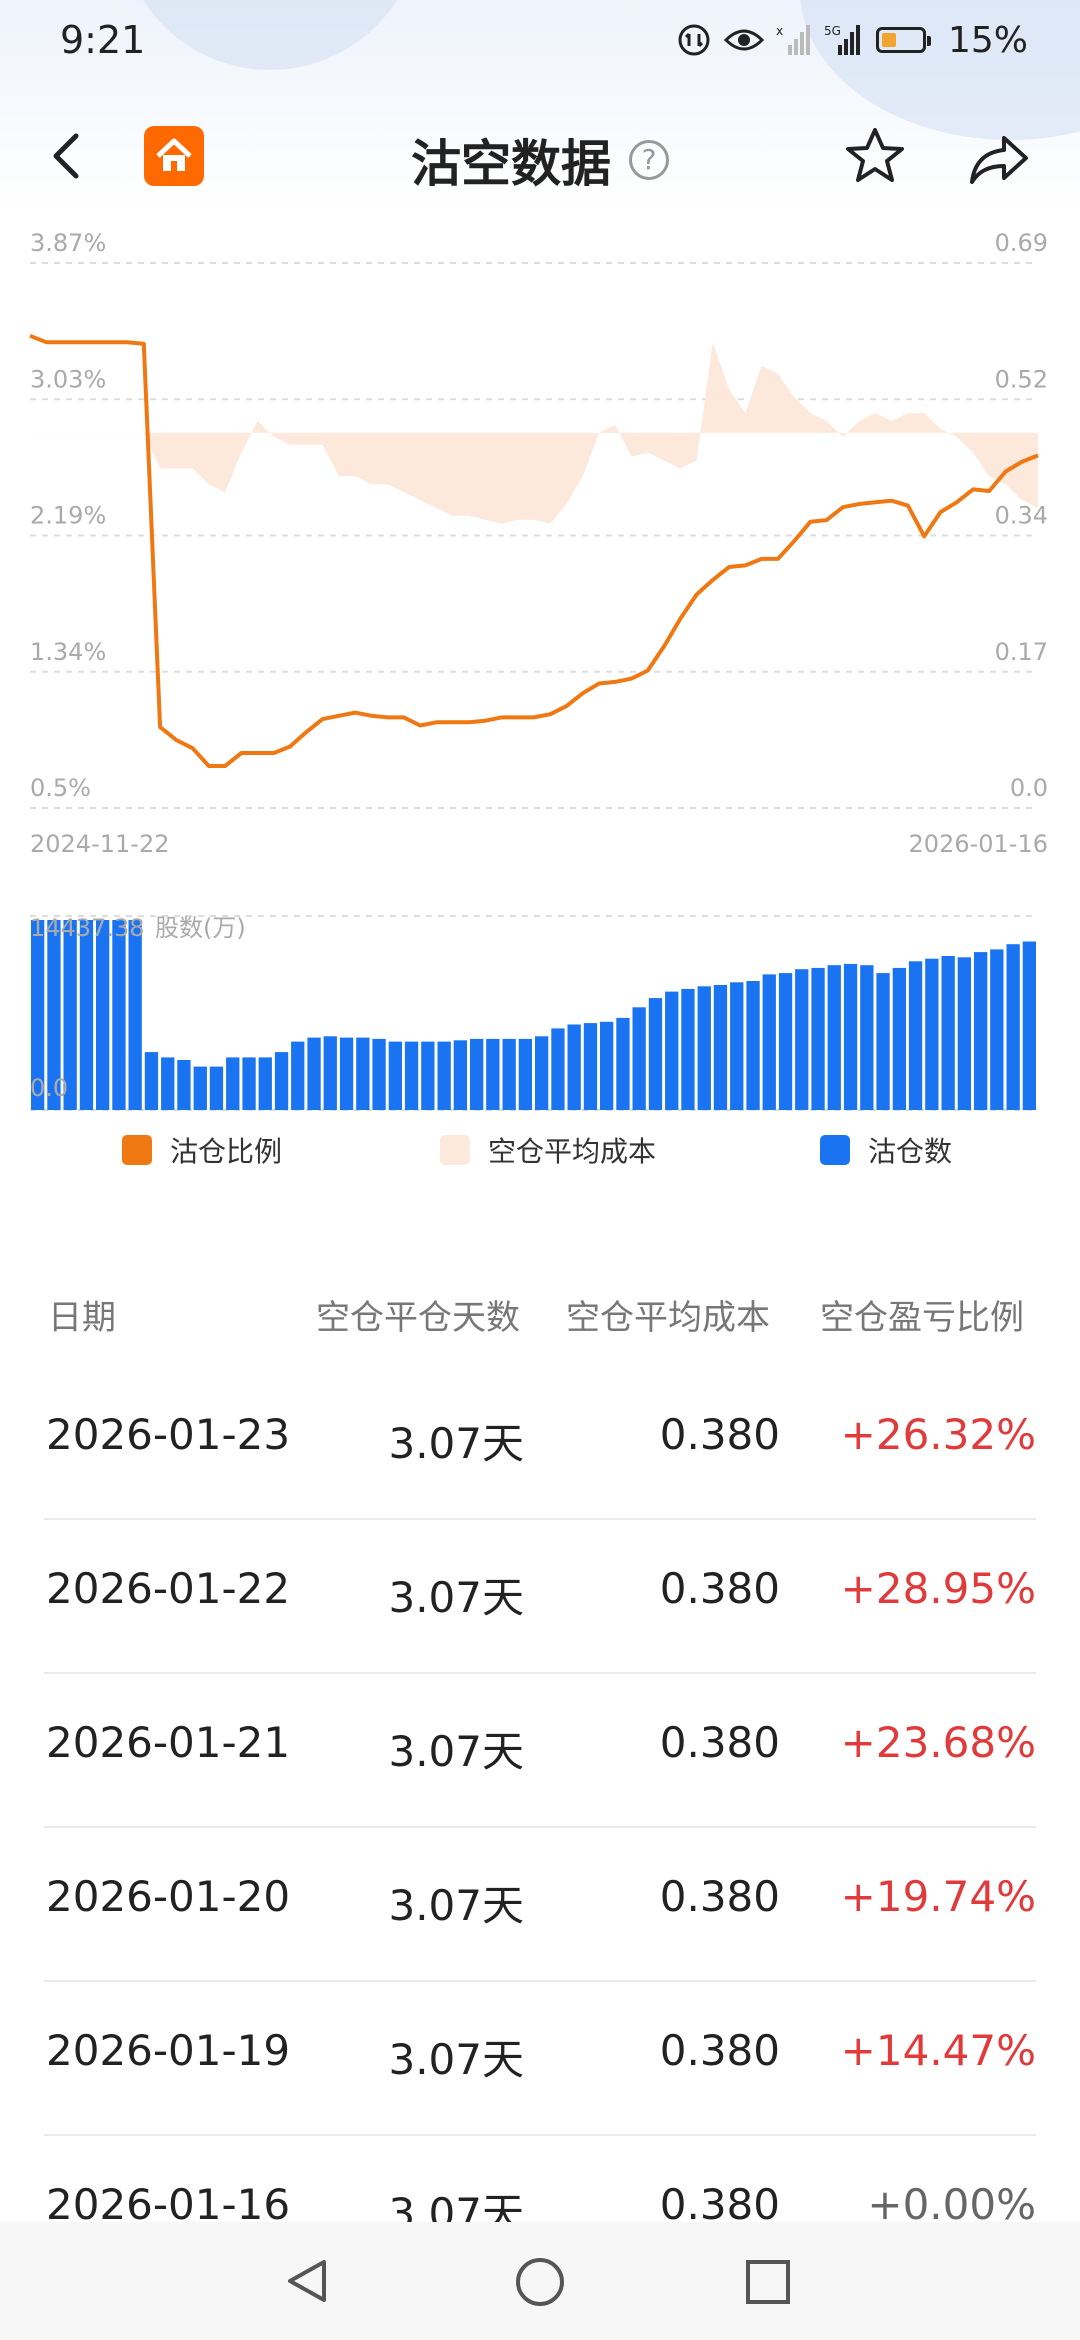  I want to click on nav-home-circle-icon, so click(540, 2282).